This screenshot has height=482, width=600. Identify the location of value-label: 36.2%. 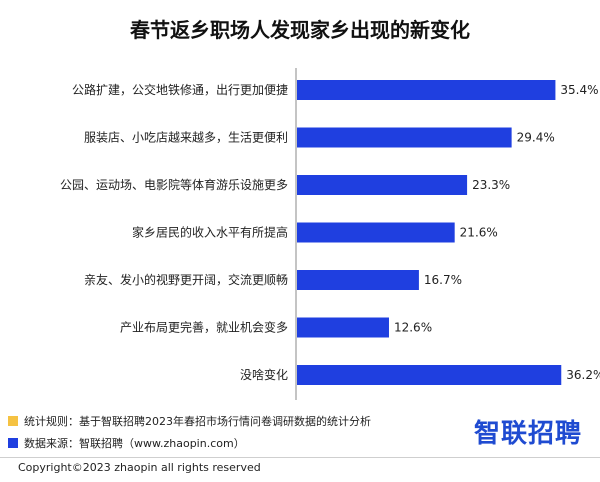
(583, 375).